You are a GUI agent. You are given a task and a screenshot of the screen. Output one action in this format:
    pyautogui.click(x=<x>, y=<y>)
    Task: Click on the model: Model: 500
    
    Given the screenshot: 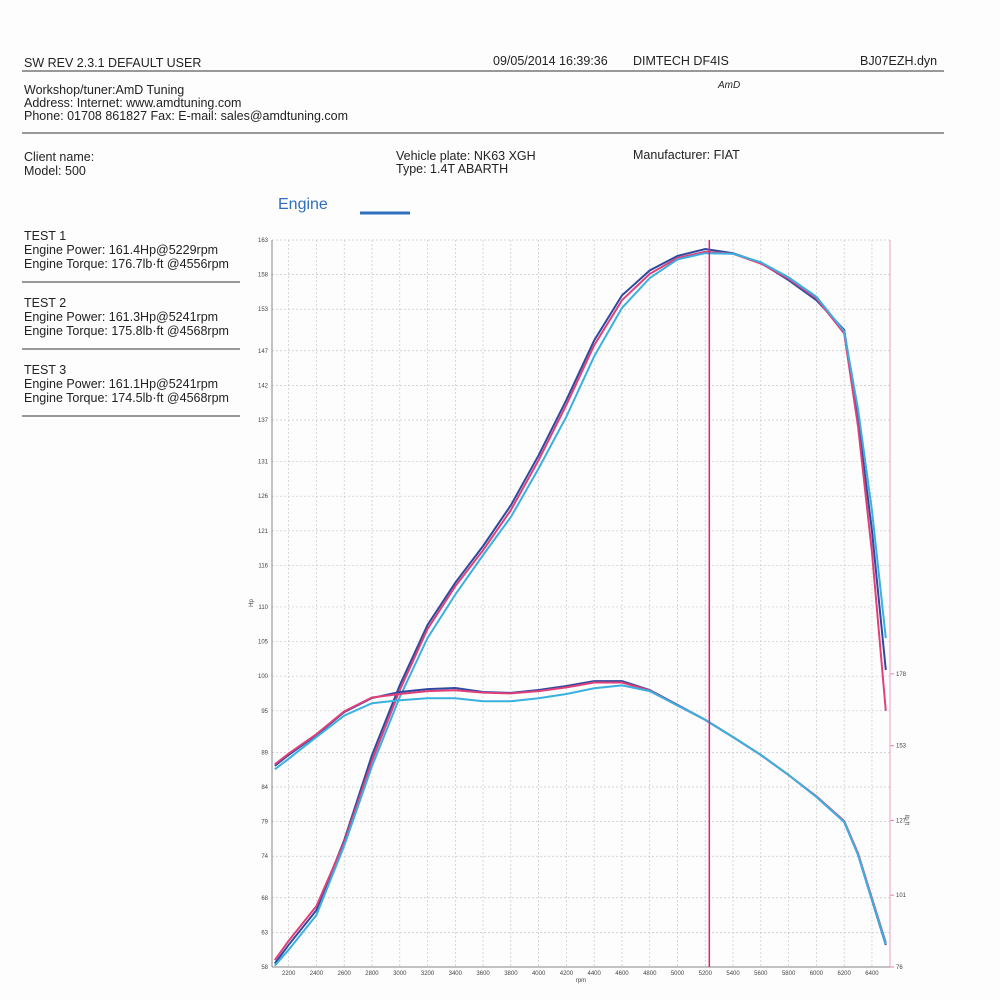 What is the action you would take?
    pyautogui.click(x=55, y=171)
    